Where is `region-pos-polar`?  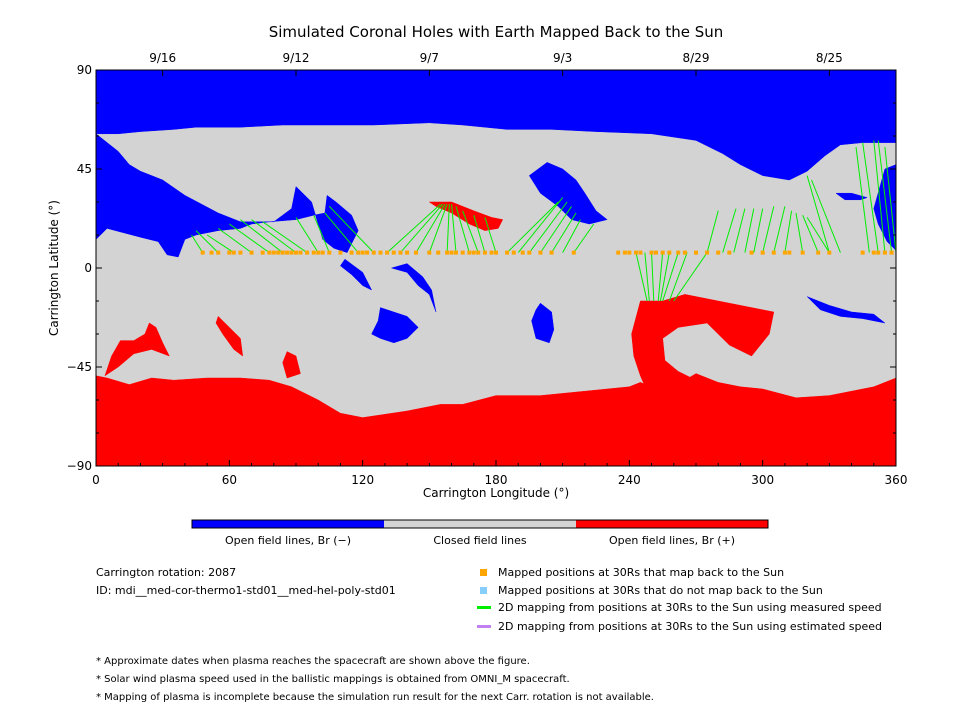 region-pos-polar is located at coordinates (496, 420).